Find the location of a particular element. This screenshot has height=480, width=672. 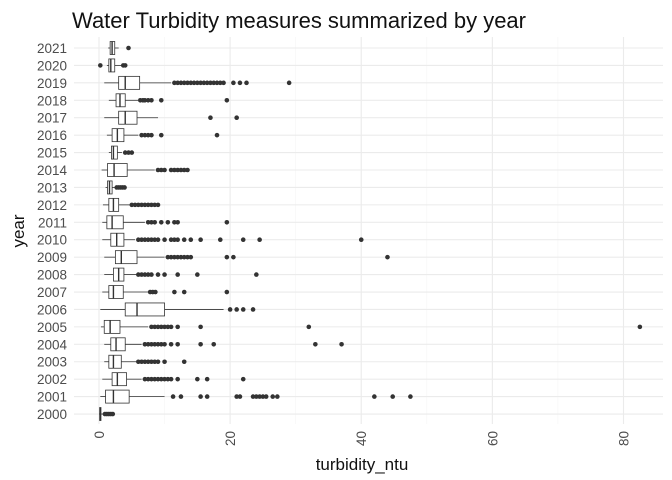

y-tick-label: 2012 is located at coordinates (52, 205).